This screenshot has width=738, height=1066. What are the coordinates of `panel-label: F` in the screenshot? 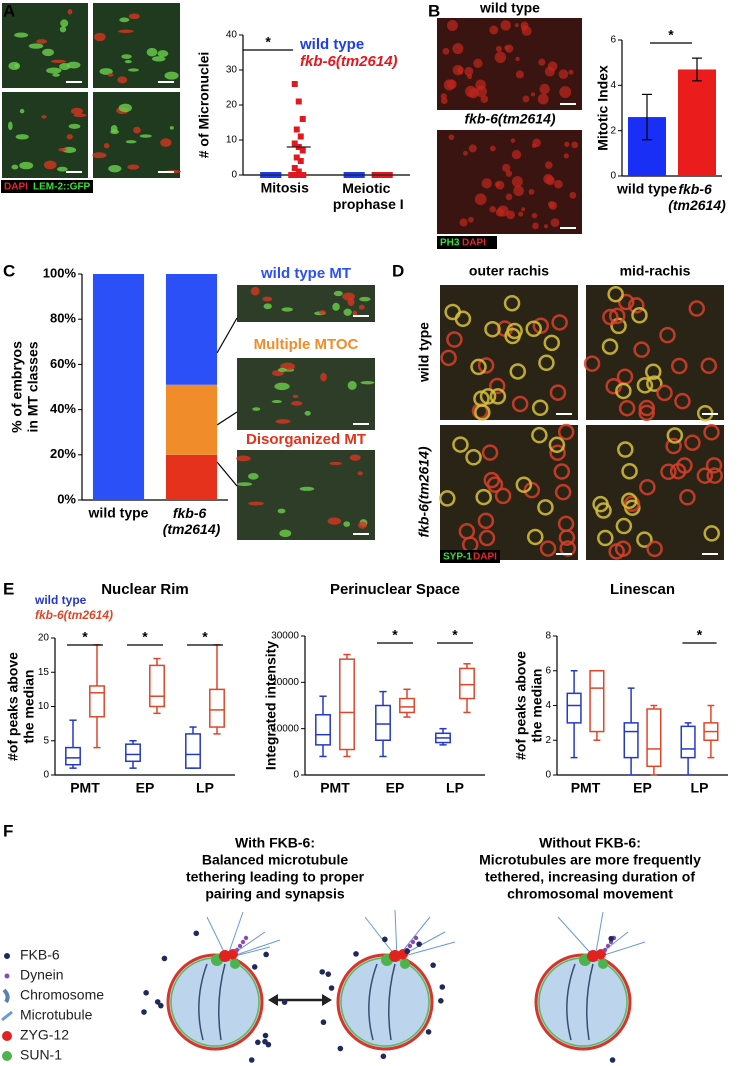 It's located at (8, 830).